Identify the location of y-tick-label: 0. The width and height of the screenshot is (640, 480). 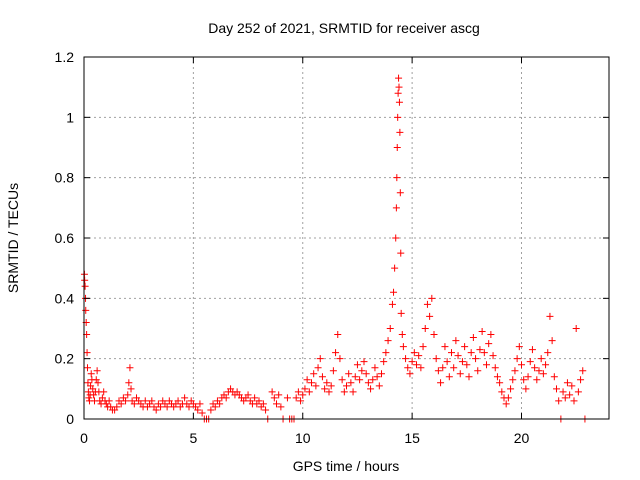
(70, 419).